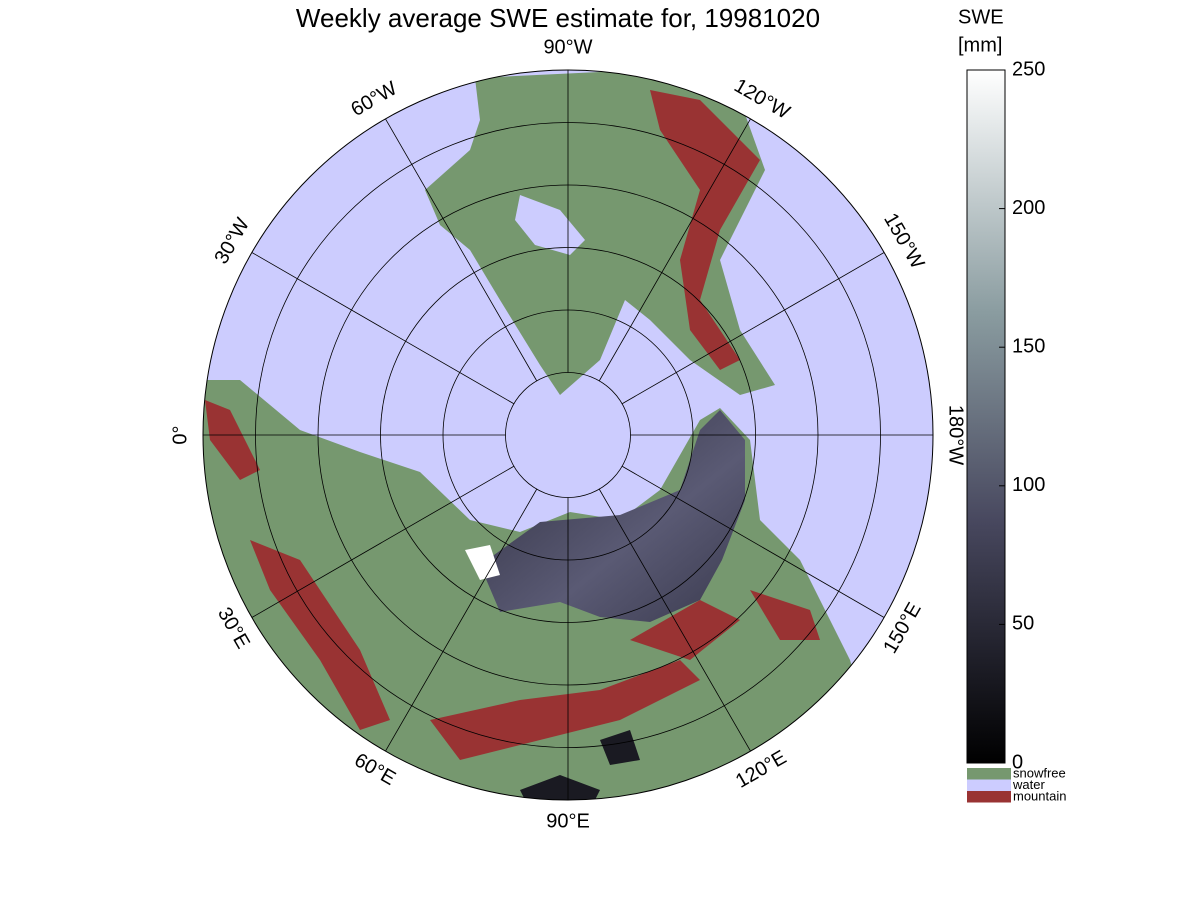  What do you see at coordinates (567, 47) in the screenshot?
I see `longitude-label: 90°W` at bounding box center [567, 47].